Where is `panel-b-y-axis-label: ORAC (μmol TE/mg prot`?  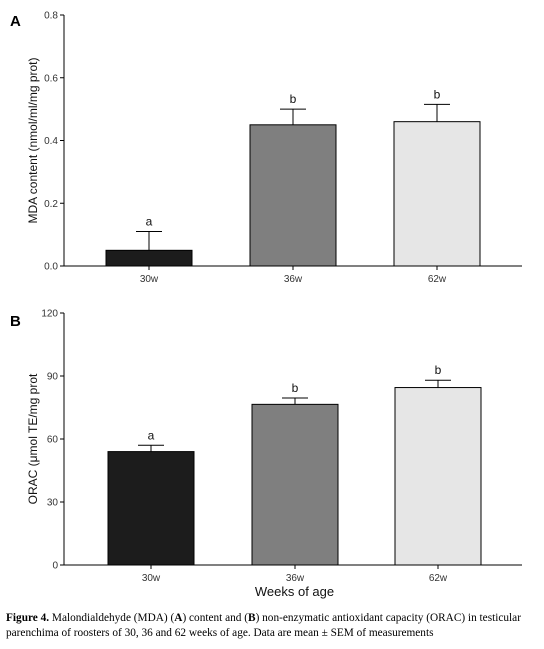
panel-b-y-axis-label: ORAC (μmol TE/mg prot is located at coordinates (33, 438).